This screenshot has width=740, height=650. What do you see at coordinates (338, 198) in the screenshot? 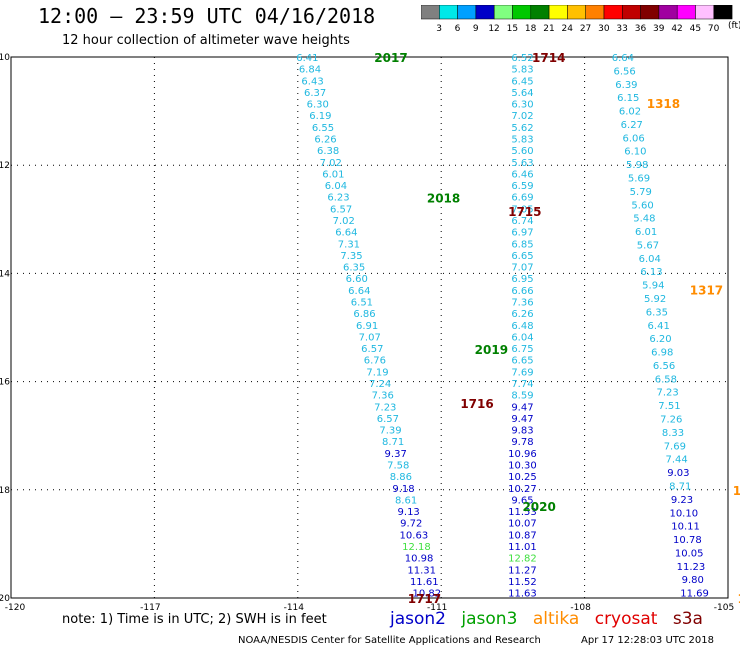
I see `wave-height-value: 6.23` at bounding box center [338, 198].